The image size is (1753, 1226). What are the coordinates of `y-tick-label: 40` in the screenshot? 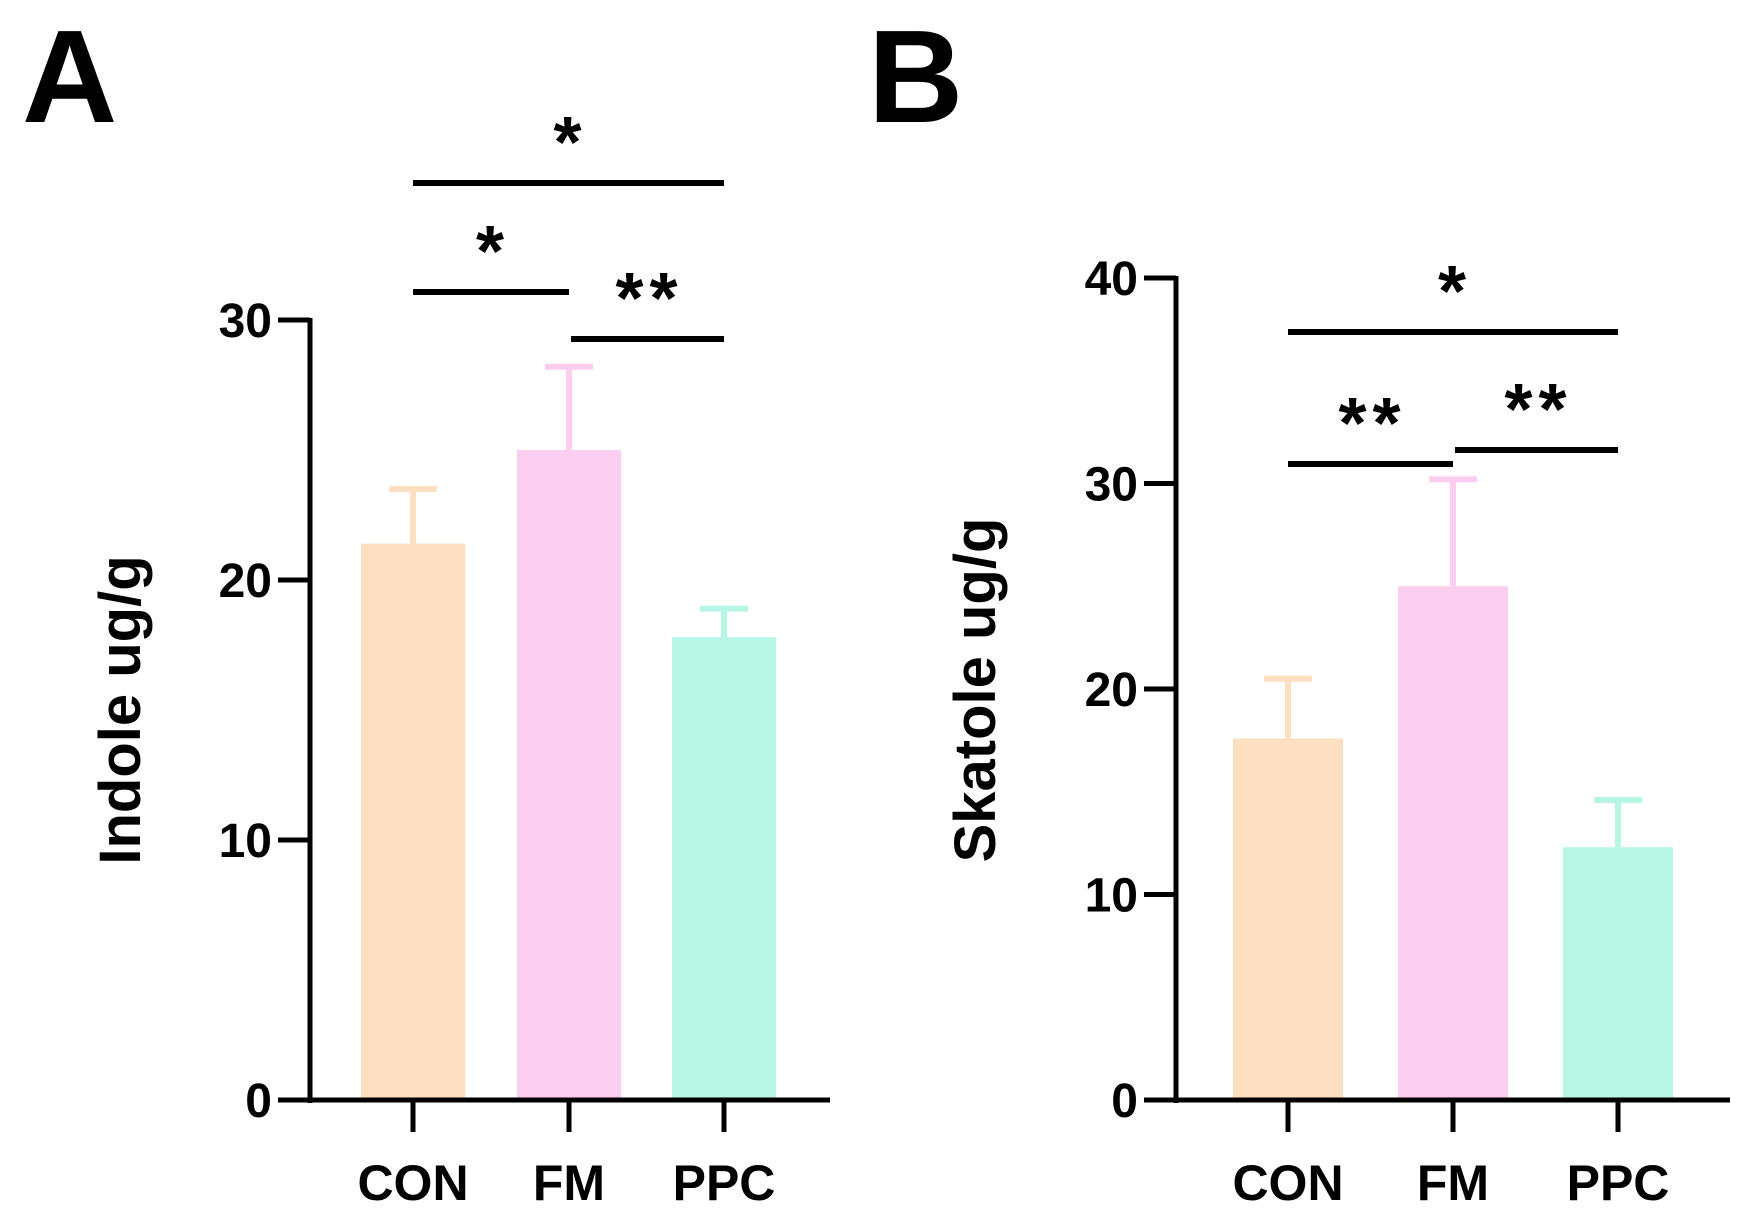 It's located at (1111, 279).